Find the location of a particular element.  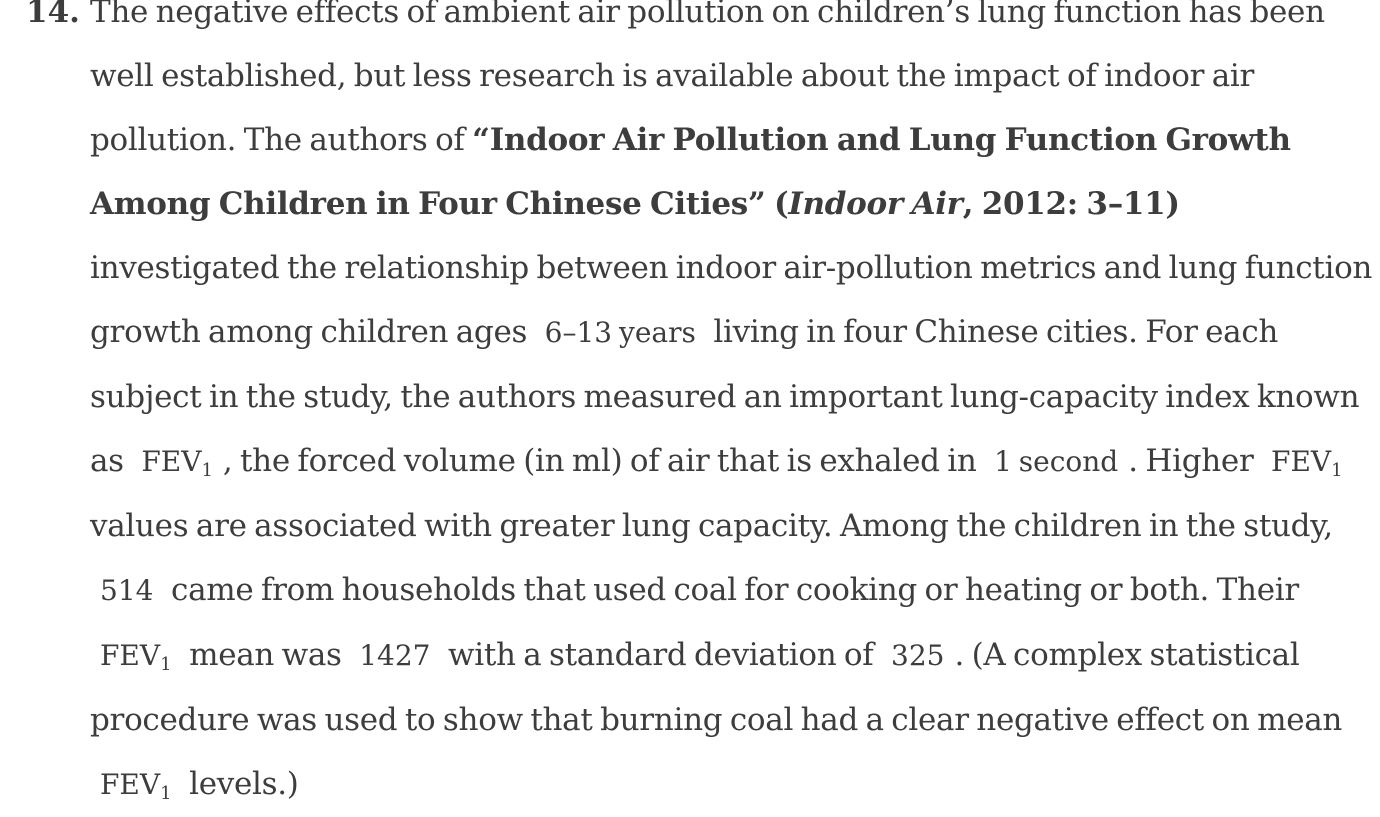

text-higher: . Higher is located at coordinates (1195, 461).